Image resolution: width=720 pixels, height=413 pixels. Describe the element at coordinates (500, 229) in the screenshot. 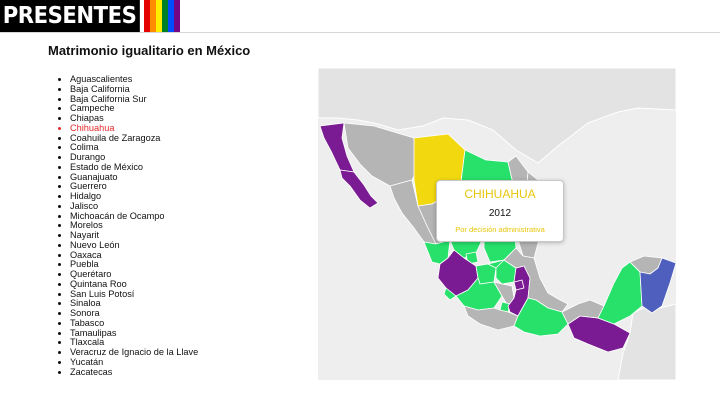

I see `tooltip-note: Por decisión administrativa` at that location.